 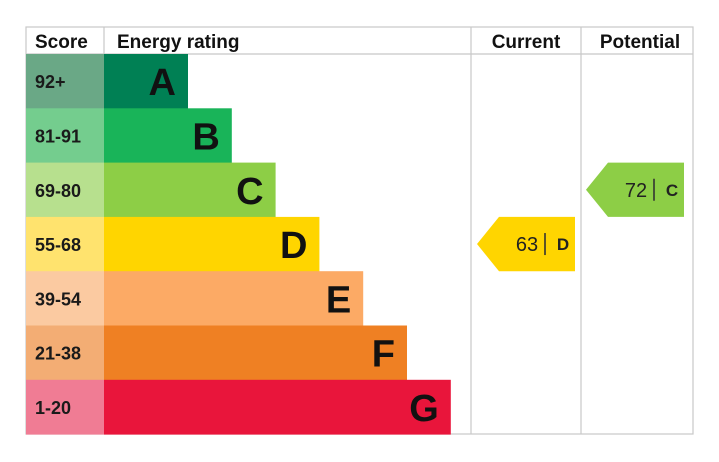 What do you see at coordinates (61, 42) in the screenshot?
I see `score-header: Score` at bounding box center [61, 42].